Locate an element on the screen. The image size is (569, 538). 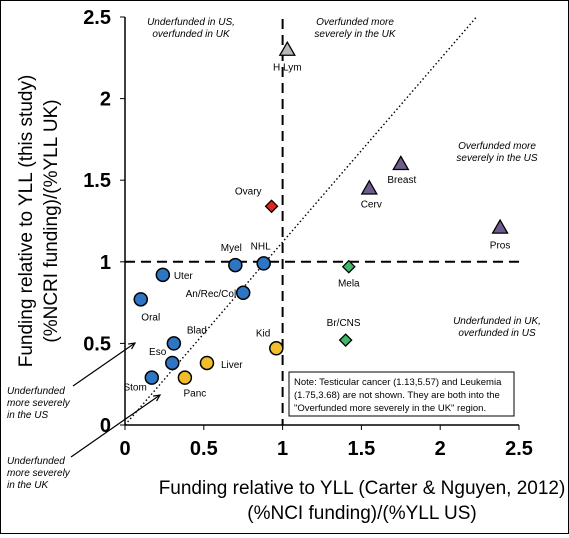
region-label: Overfunded more severely in the UK is located at coordinates (355, 28).